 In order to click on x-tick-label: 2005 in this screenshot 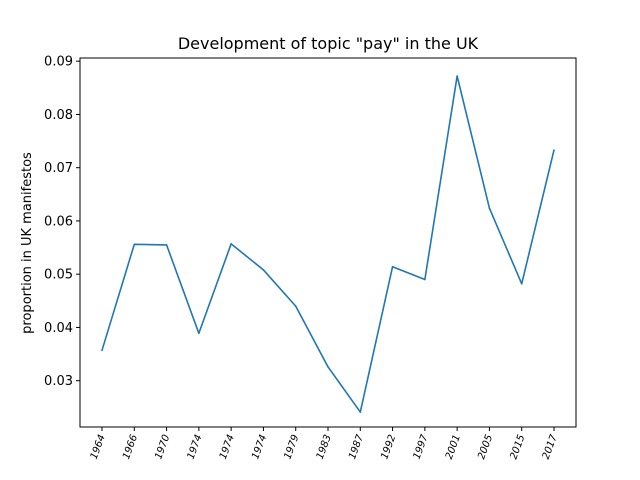, I will do `click(485, 447)`.